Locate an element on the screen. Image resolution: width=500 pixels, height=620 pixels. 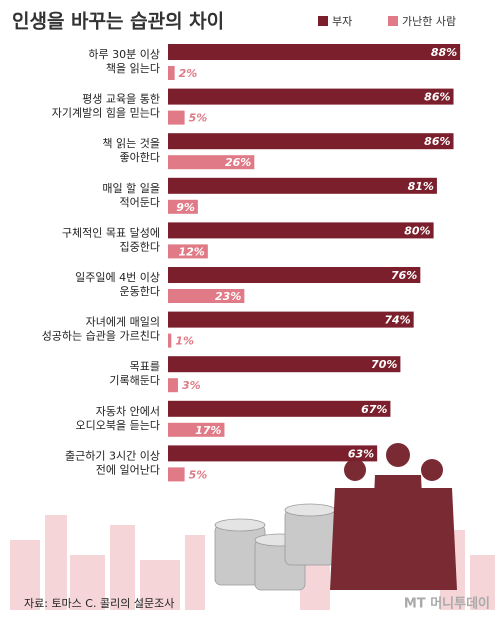
value-label: 70% is located at coordinates (384, 364).